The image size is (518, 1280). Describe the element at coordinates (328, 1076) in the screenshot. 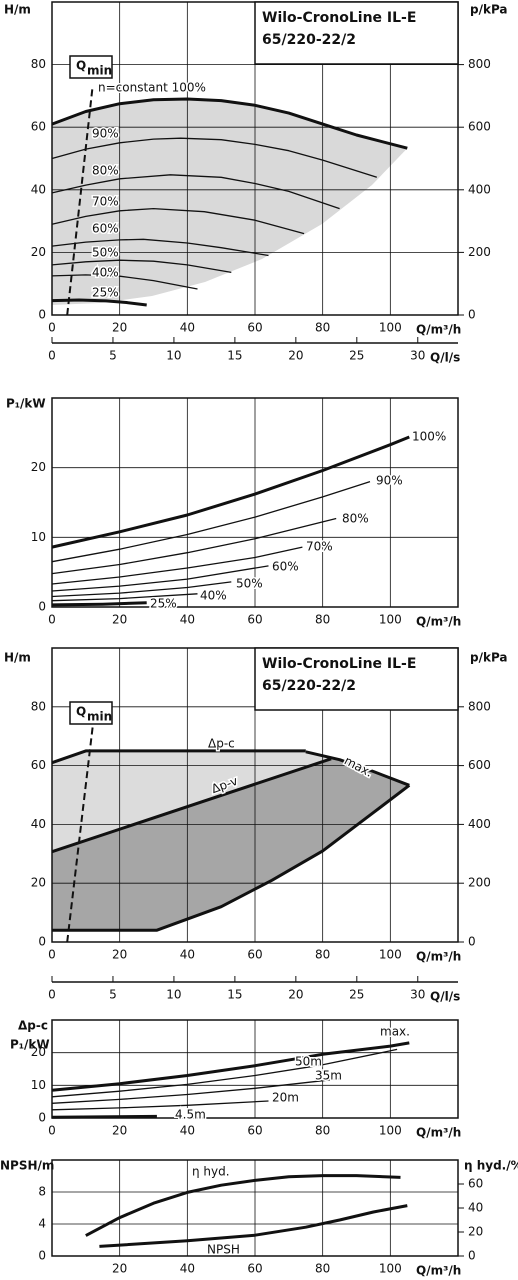

I see `curve-label: 35m` at that location.